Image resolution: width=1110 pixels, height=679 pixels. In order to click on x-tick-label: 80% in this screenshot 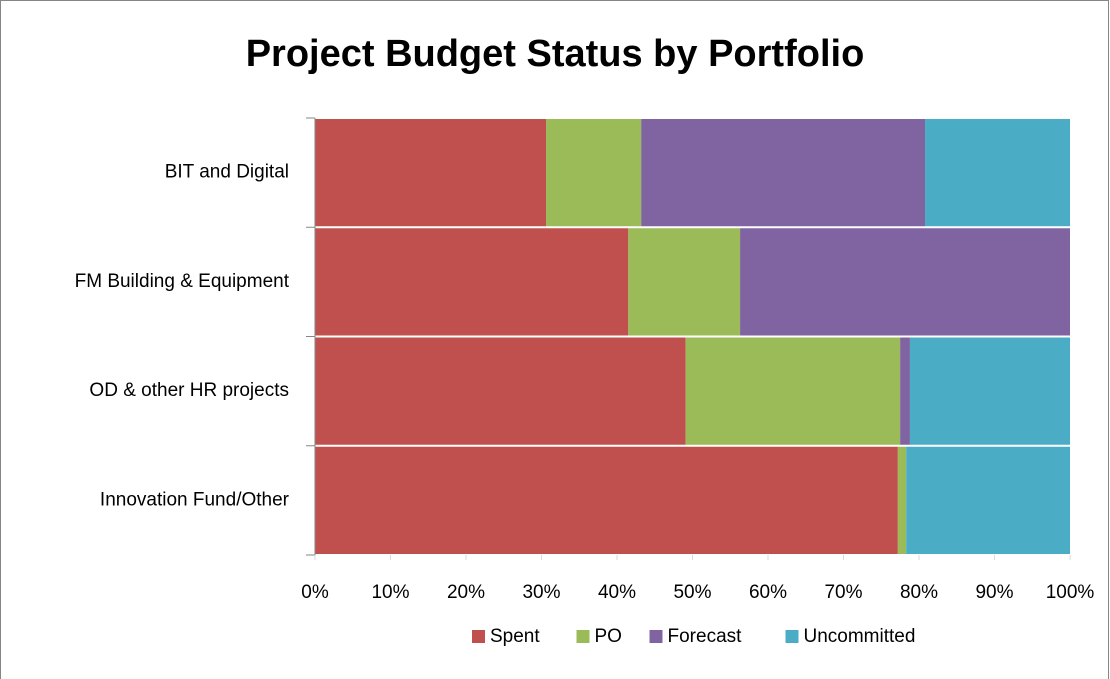, I will do `click(919, 592)`.